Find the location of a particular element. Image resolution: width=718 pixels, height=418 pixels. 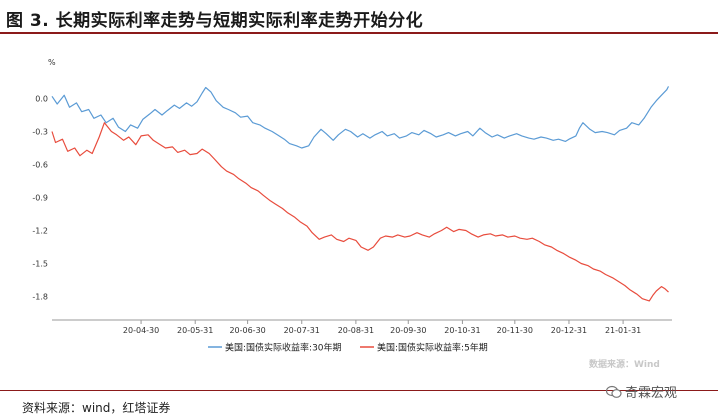

x-tick-label: 20-07-31 is located at coordinates (302, 330).